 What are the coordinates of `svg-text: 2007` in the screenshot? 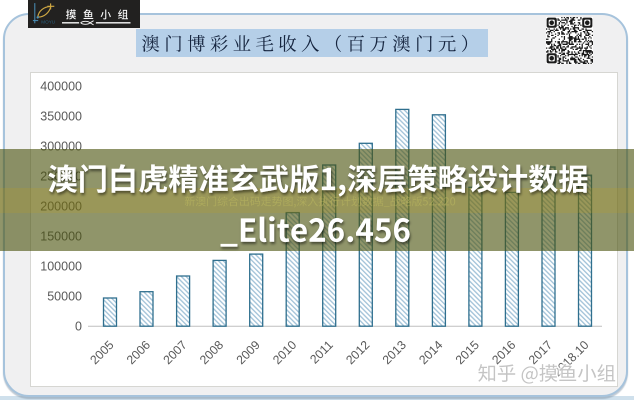 It's located at (174, 352).